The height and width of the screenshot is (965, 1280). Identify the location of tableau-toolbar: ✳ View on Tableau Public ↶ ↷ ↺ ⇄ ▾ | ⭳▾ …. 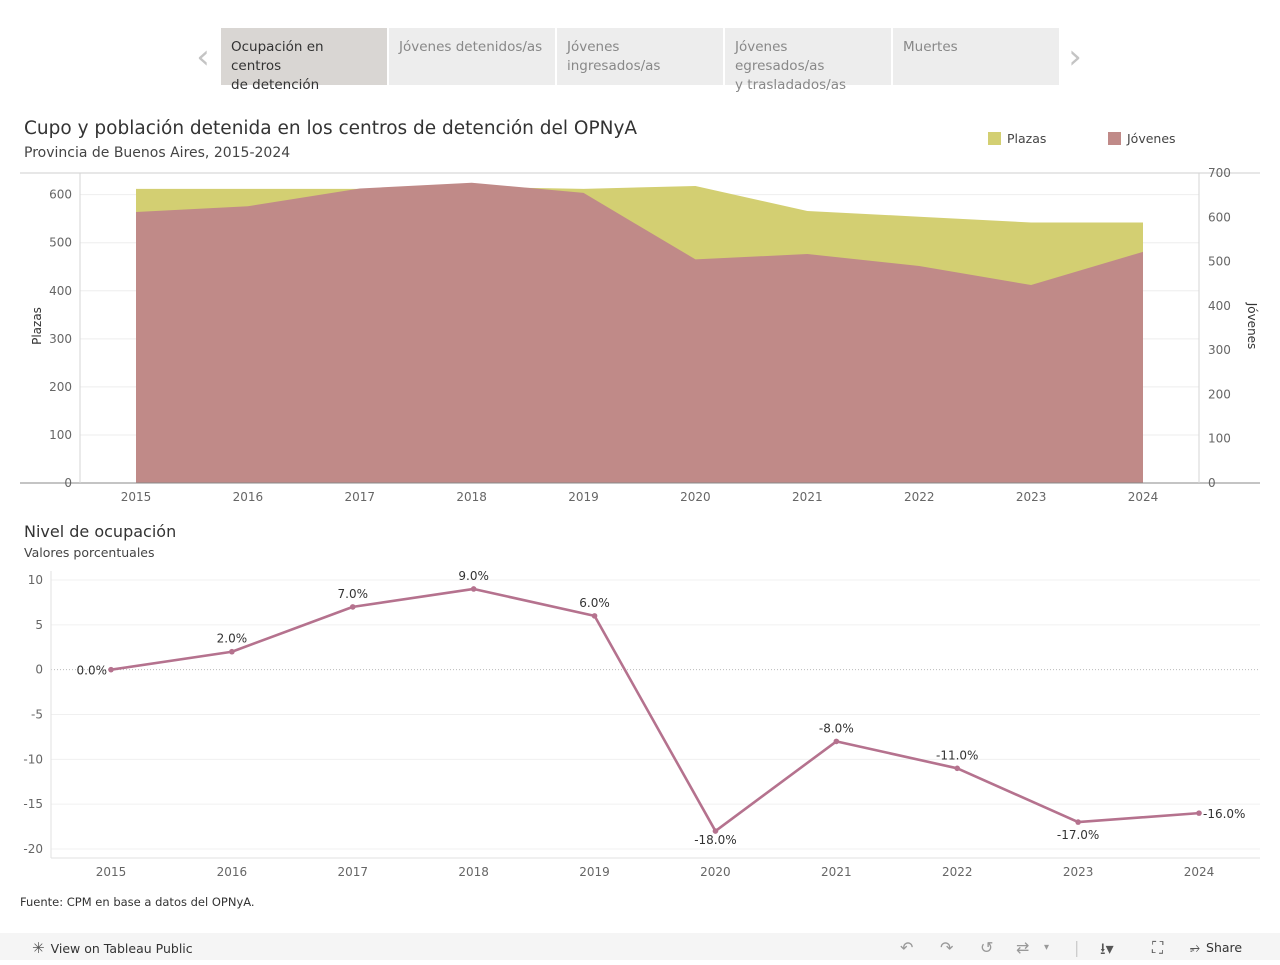
(640, 946).